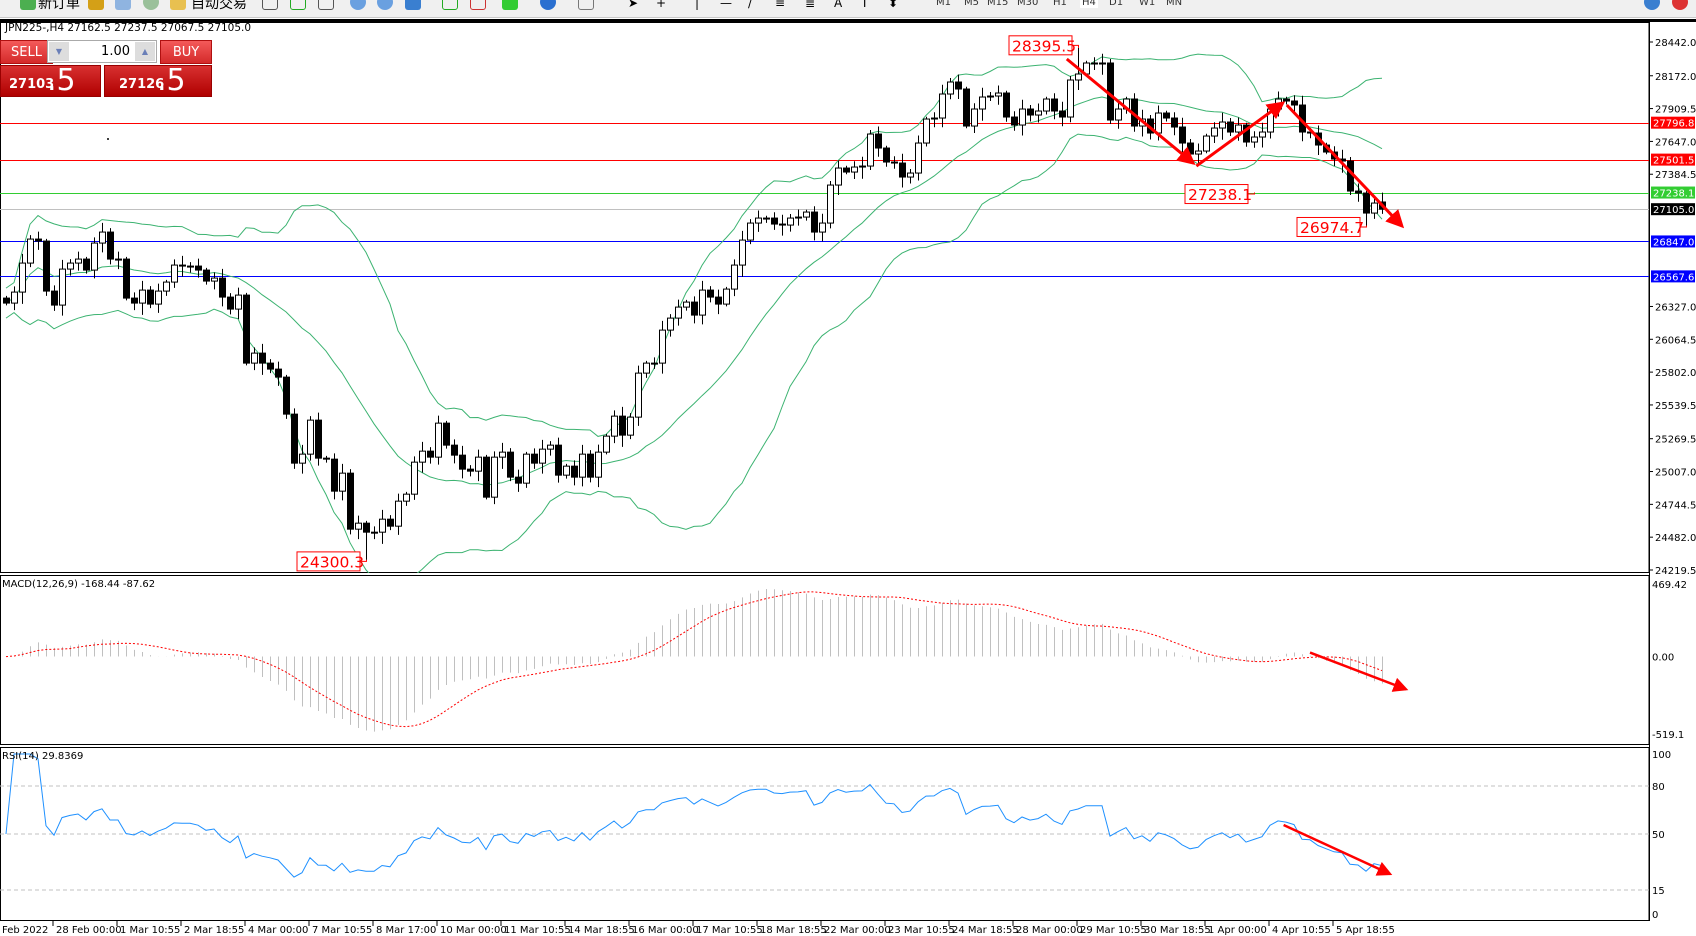 This screenshot has height=936, width=1696. Describe the element at coordinates (178, 5) in the screenshot. I see `auto-trading-icon` at that location.